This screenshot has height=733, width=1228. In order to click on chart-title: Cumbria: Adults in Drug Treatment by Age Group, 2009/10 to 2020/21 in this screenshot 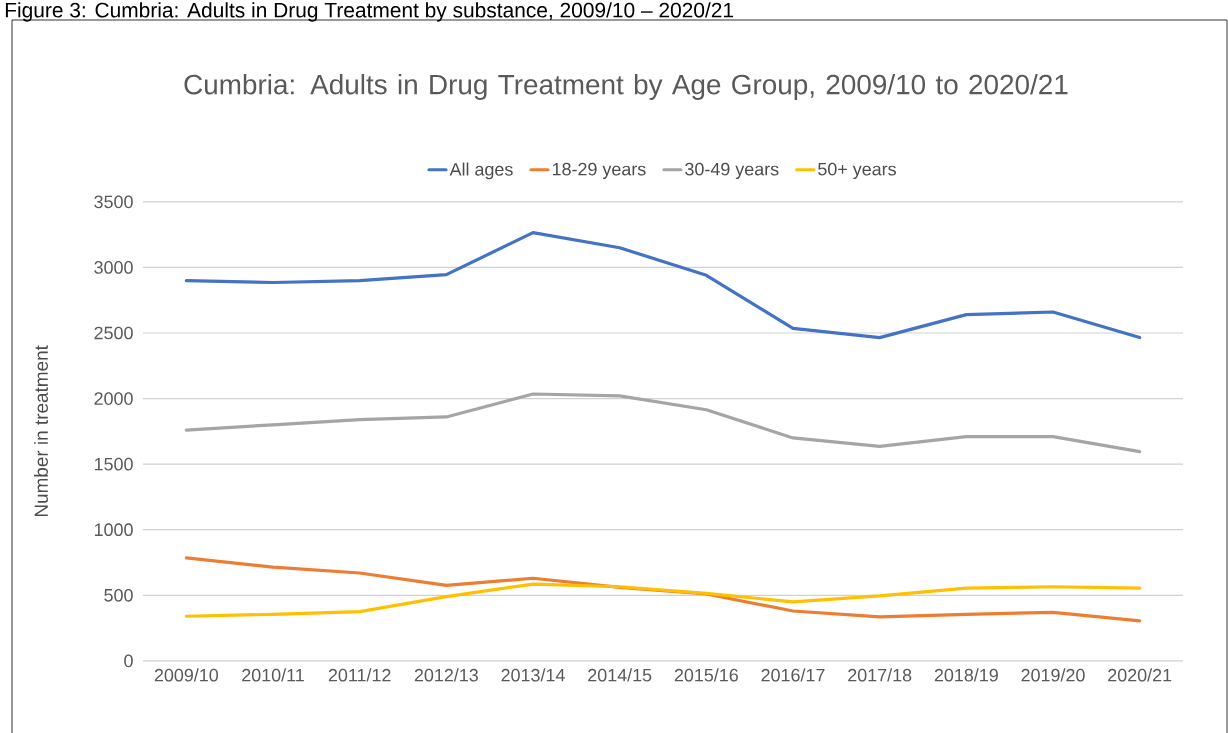, I will do `click(626, 87)`.